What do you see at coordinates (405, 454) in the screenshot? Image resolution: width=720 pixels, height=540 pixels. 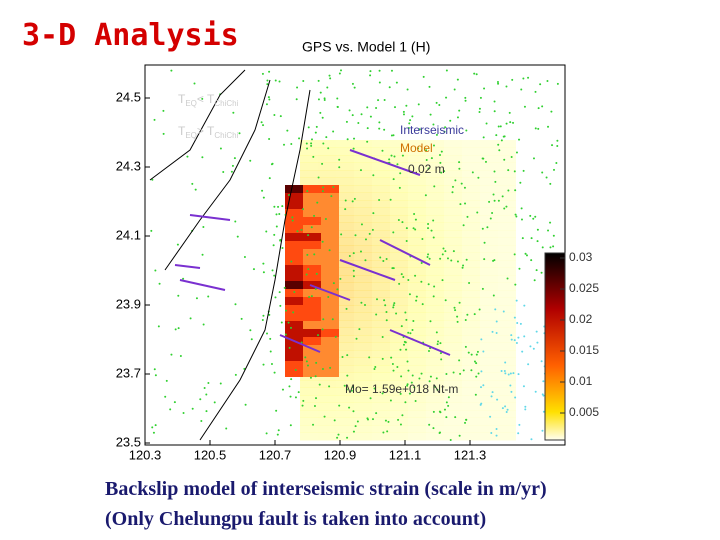 I see `x-tick-label: 121.1` at bounding box center [405, 454].